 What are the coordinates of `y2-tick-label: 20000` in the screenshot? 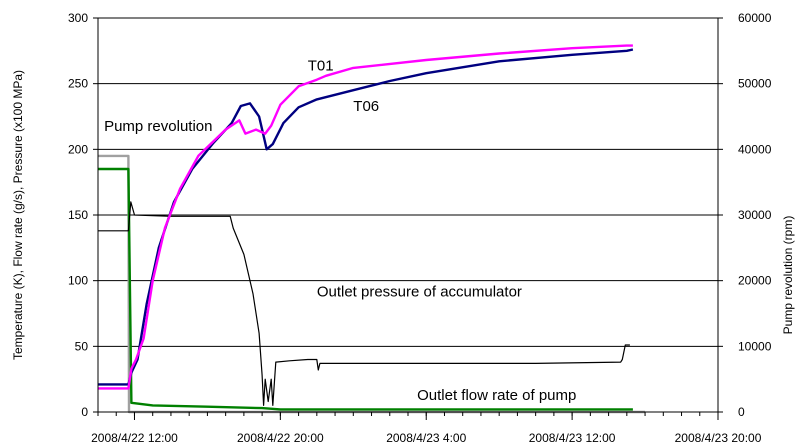 It's located at (755, 281).